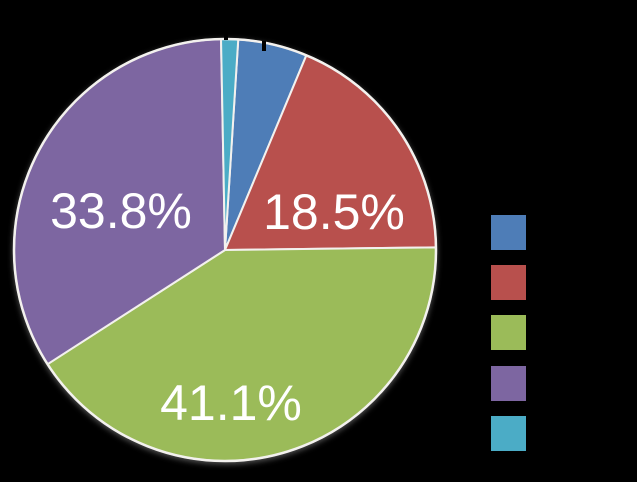 This screenshot has height=482, width=637. Describe the element at coordinates (121, 211) in the screenshot. I see `pie-label-purple: 33.8%` at that location.